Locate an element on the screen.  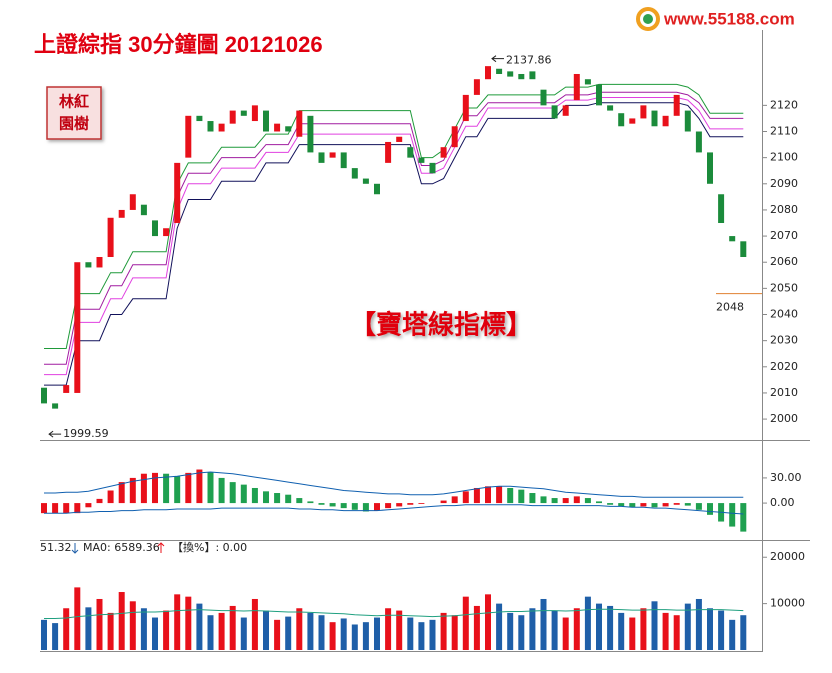
y-tick-label: 2100 is located at coordinates (784, 157).